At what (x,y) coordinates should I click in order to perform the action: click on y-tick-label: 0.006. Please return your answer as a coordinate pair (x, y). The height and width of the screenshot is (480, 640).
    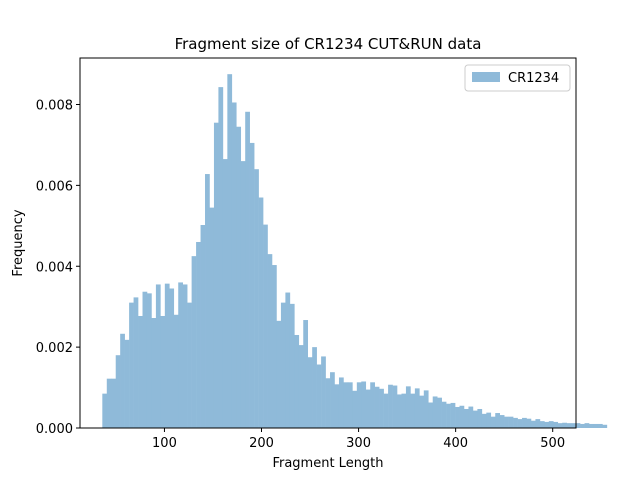
    Looking at the image, I should click on (54, 186).